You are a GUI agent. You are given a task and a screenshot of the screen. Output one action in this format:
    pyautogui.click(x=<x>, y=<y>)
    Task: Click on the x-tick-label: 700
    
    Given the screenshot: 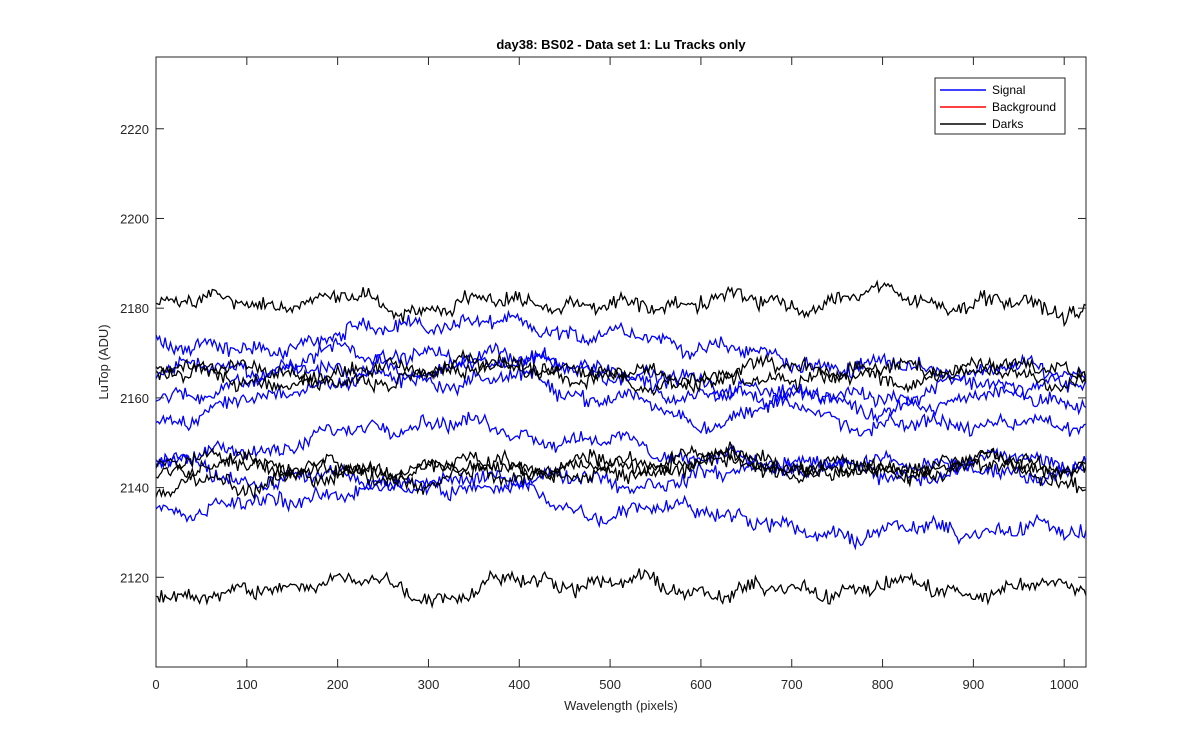 What is the action you would take?
    pyautogui.click(x=792, y=684)
    